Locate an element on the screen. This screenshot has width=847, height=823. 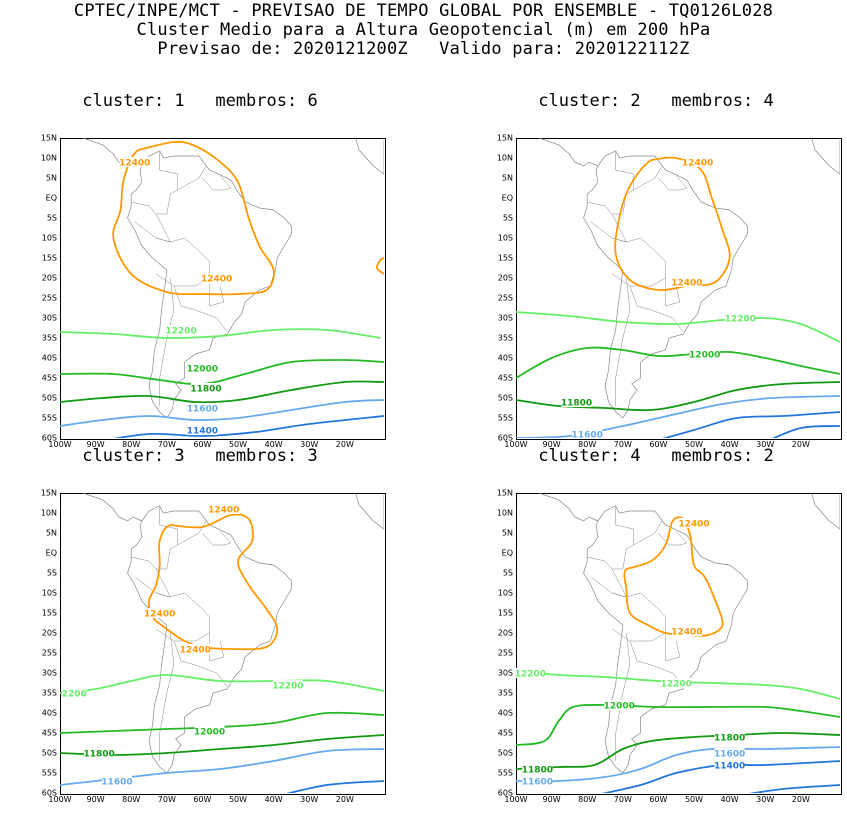
map-frame is located at coordinates (223, 289).